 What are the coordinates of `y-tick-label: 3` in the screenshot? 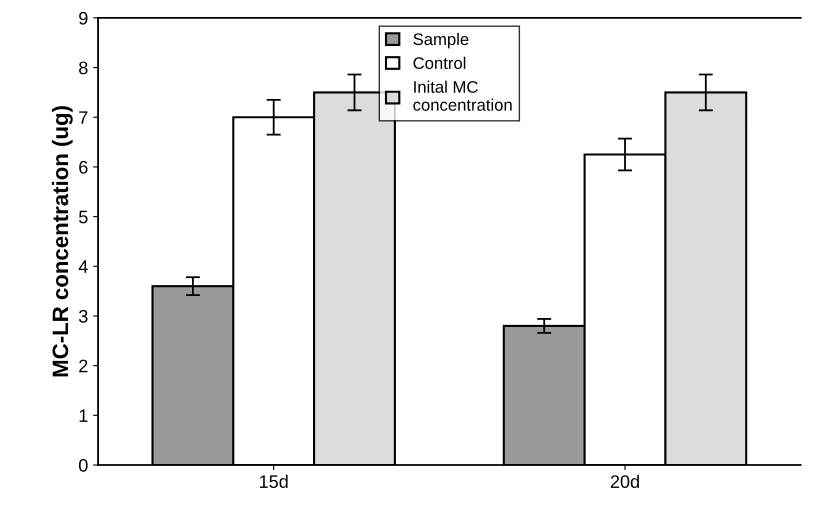 It's located at (83, 316).